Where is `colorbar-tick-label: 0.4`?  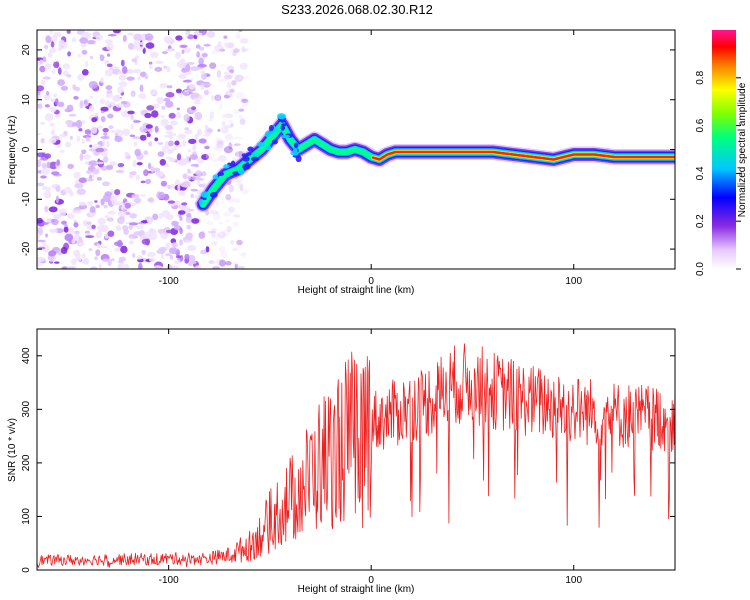
colorbar-tick-label: 0.4 is located at coordinates (700, 173).